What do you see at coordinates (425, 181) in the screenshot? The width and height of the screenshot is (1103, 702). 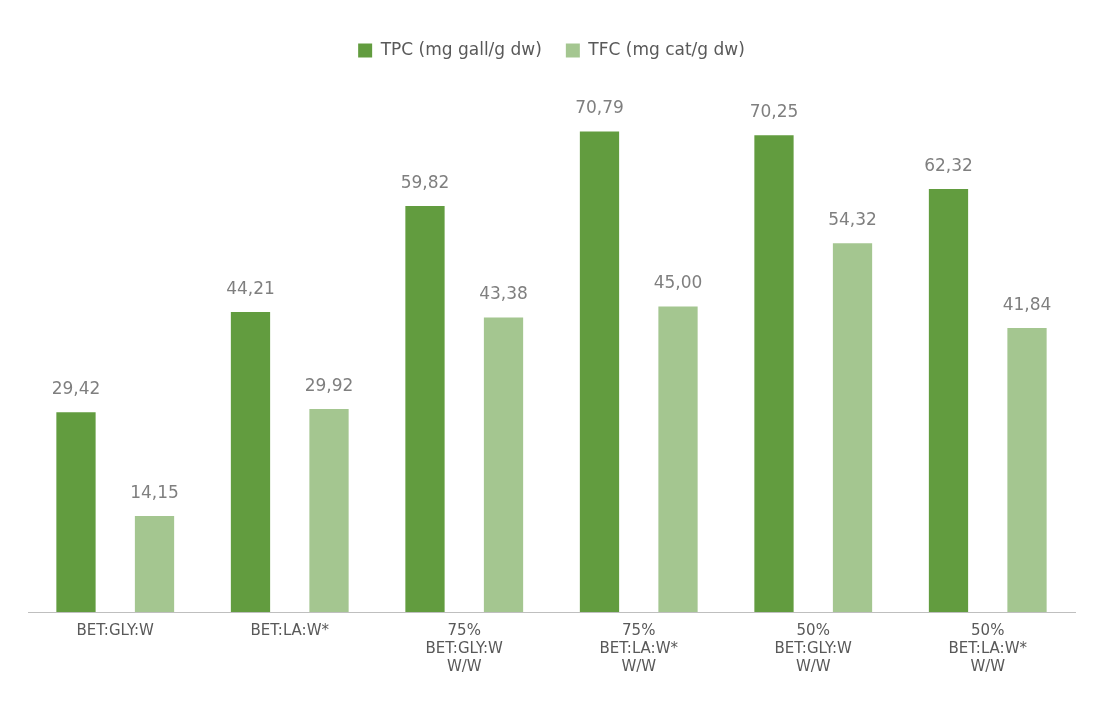 I see `data-label: 59,82` at bounding box center [425, 181].